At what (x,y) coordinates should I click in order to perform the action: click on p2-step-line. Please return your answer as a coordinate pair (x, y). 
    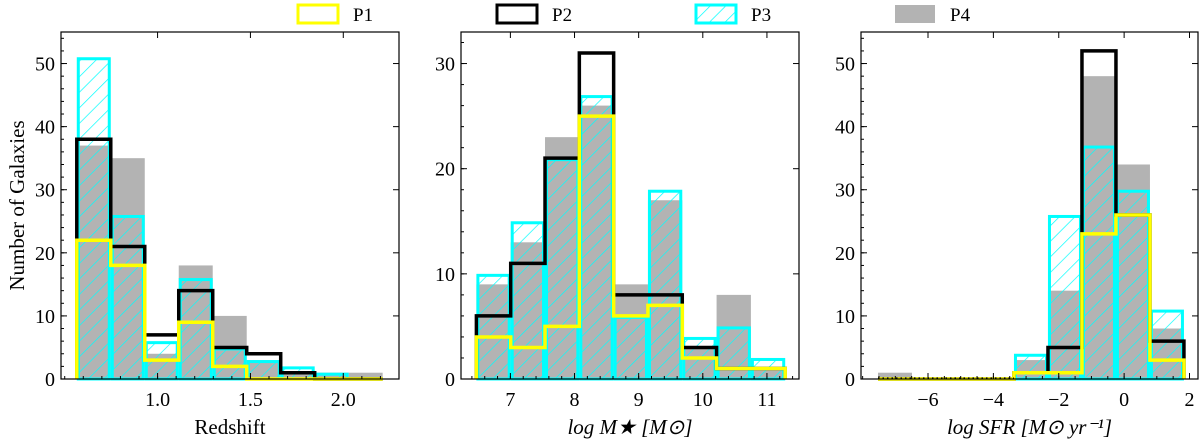
    Looking at the image, I should click on (229, 259).